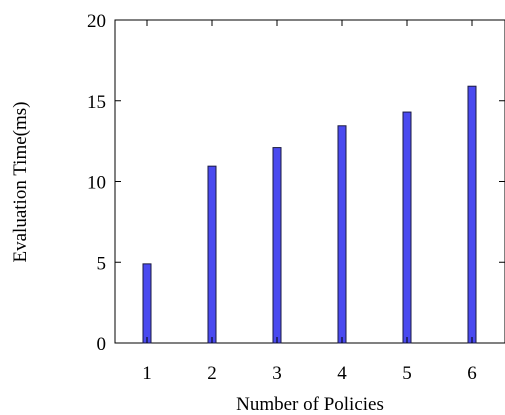 Image resolution: width=505 pixels, height=415 pixels. Describe the element at coordinates (310, 404) in the screenshot. I see `x-axis-label: Number of Policies` at that location.